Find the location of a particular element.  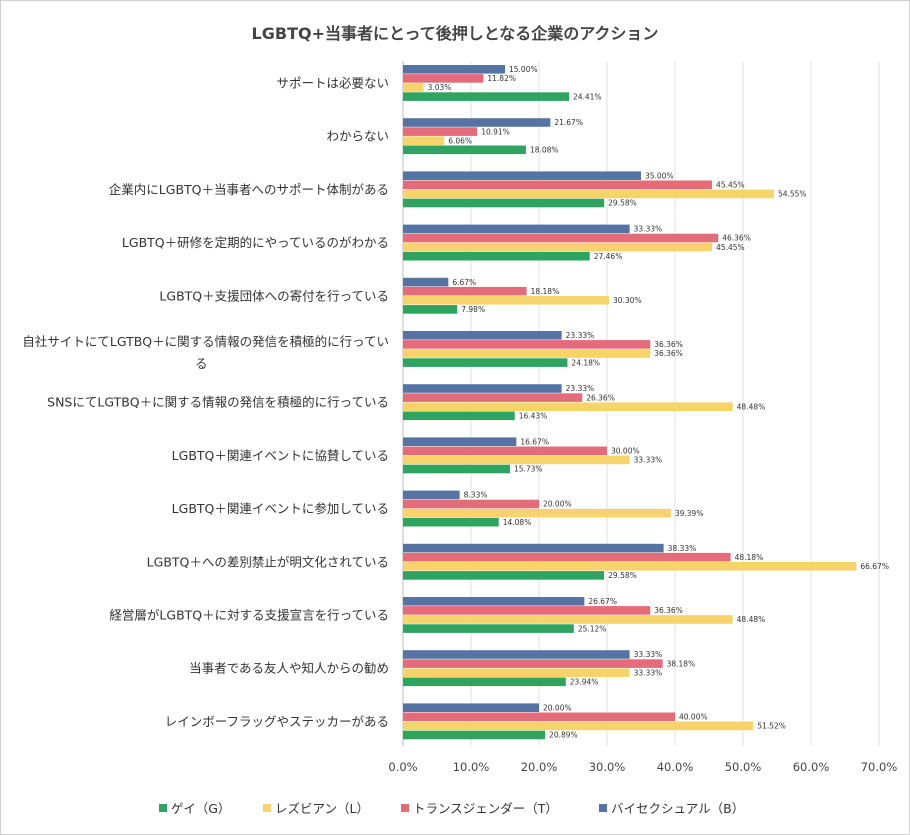

data-label: 27.46% is located at coordinates (608, 256).